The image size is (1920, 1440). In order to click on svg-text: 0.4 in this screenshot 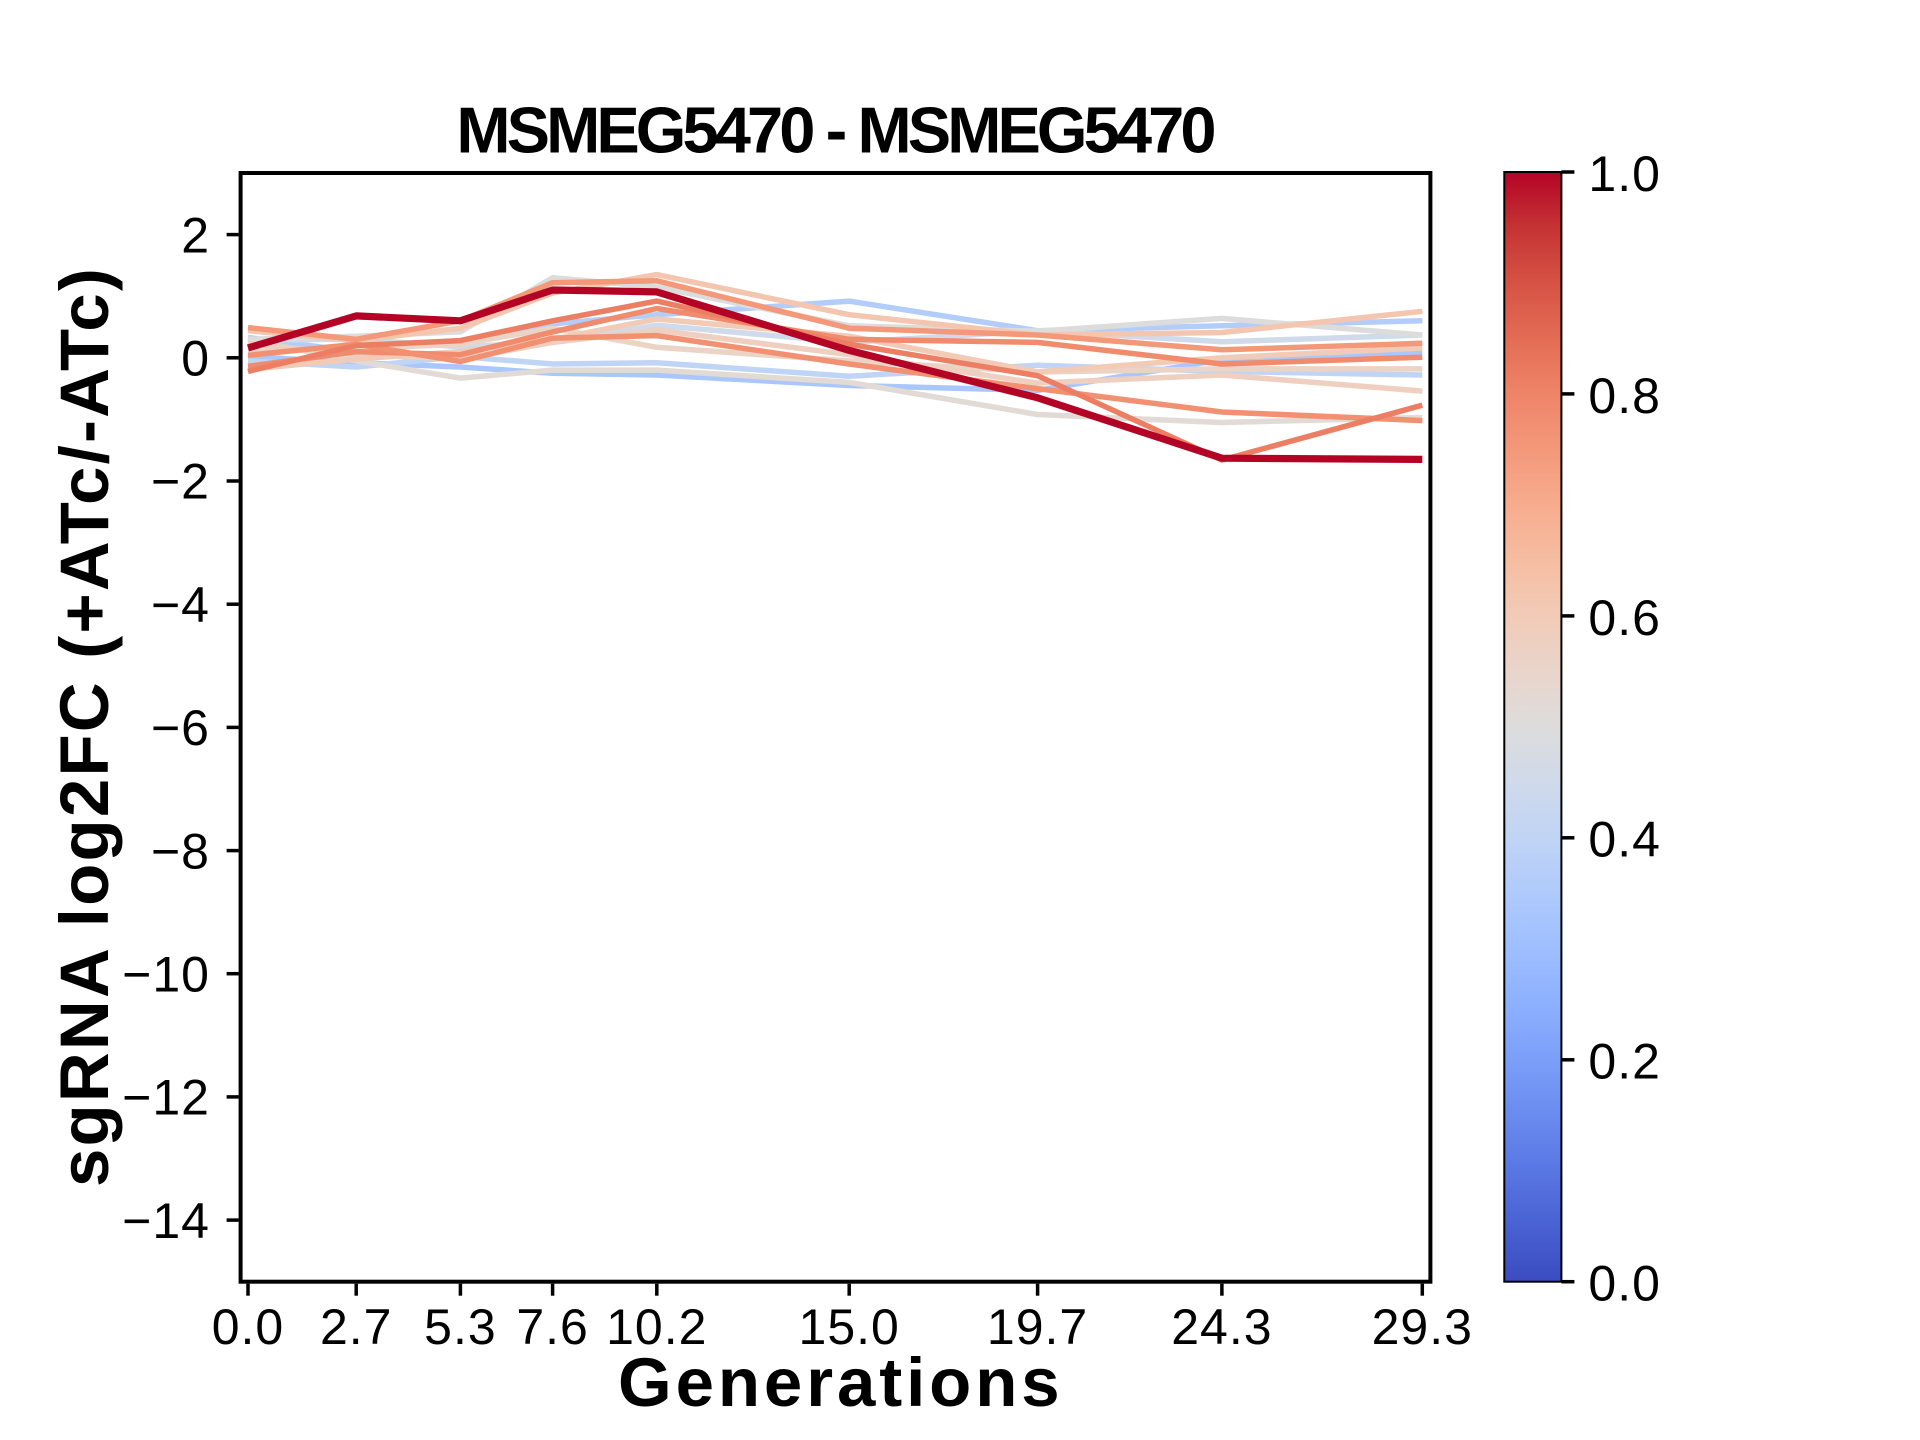, I will do `click(1624, 840)`.